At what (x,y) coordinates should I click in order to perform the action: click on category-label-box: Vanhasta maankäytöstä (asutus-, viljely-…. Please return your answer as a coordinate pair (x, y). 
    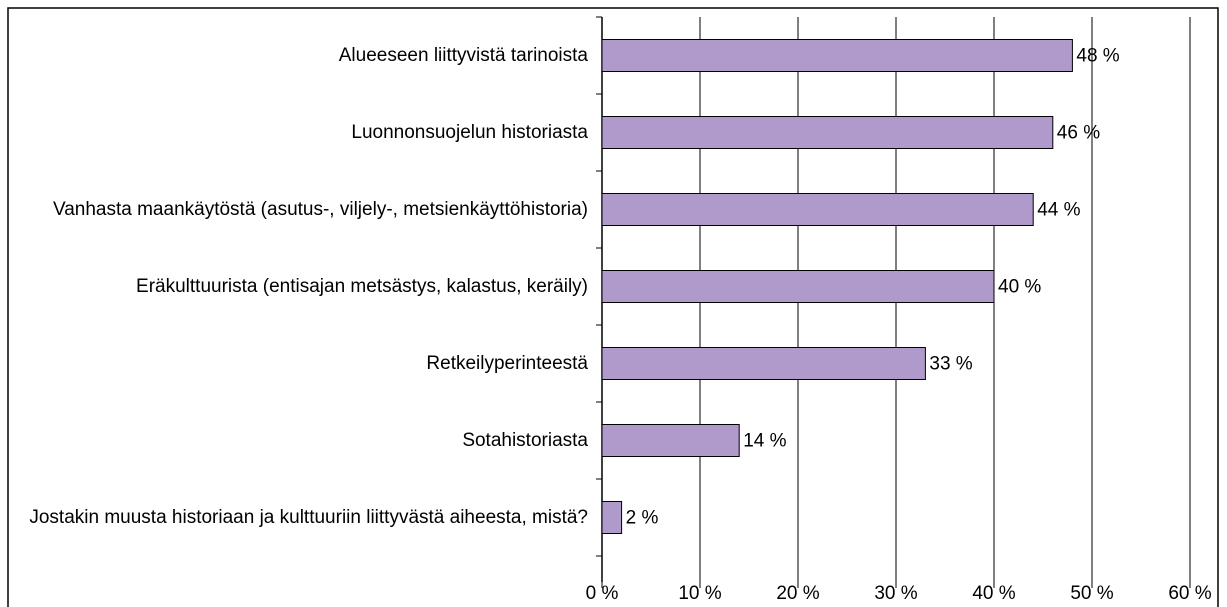
    Looking at the image, I should click on (294, 209).